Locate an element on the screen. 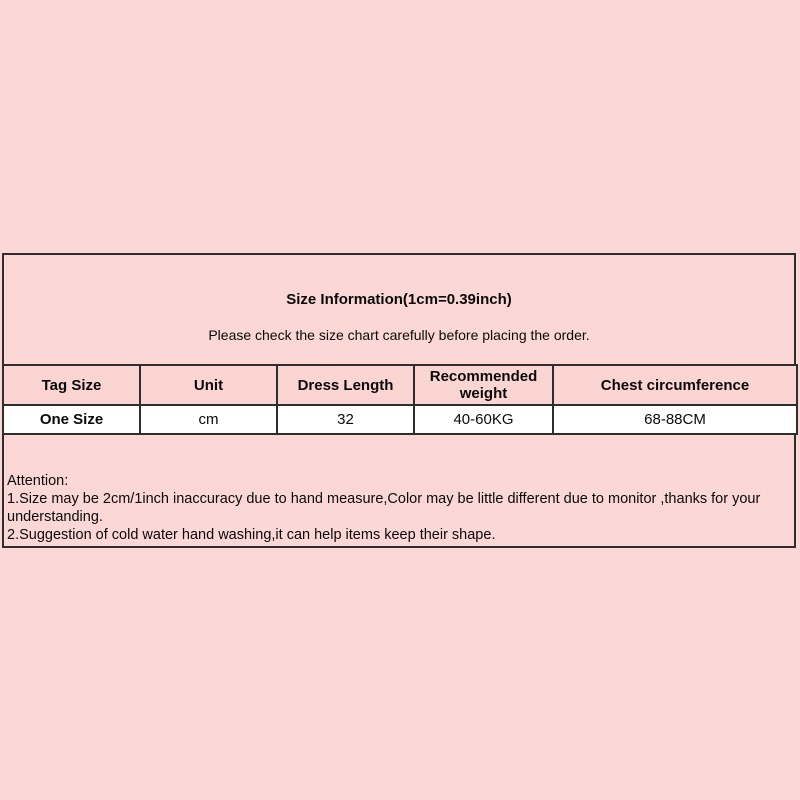 The width and height of the screenshot is (800, 800). size-table-body: One Size cm 32 40-60KG 68-88CM is located at coordinates (400, 419).